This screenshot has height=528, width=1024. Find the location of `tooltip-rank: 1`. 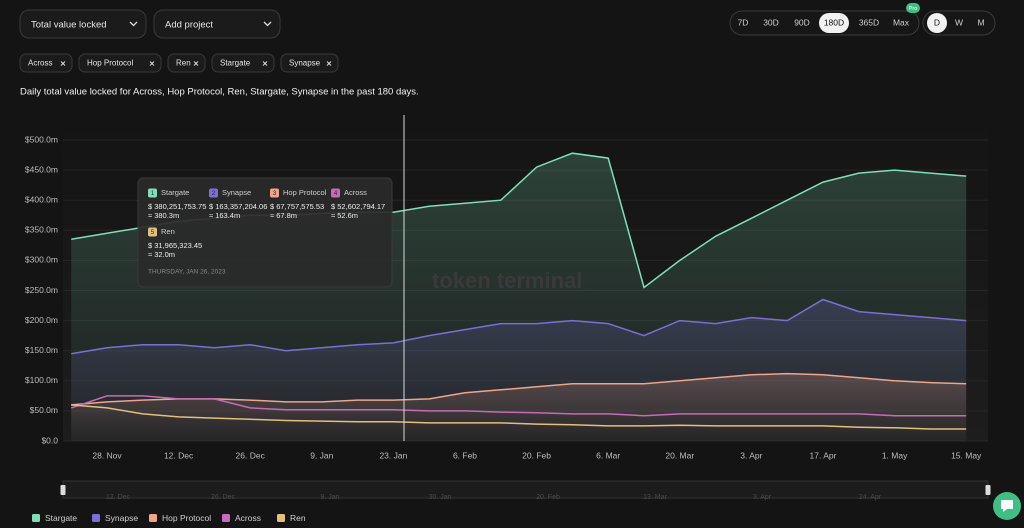

tooltip-rank: 1 is located at coordinates (153, 194).